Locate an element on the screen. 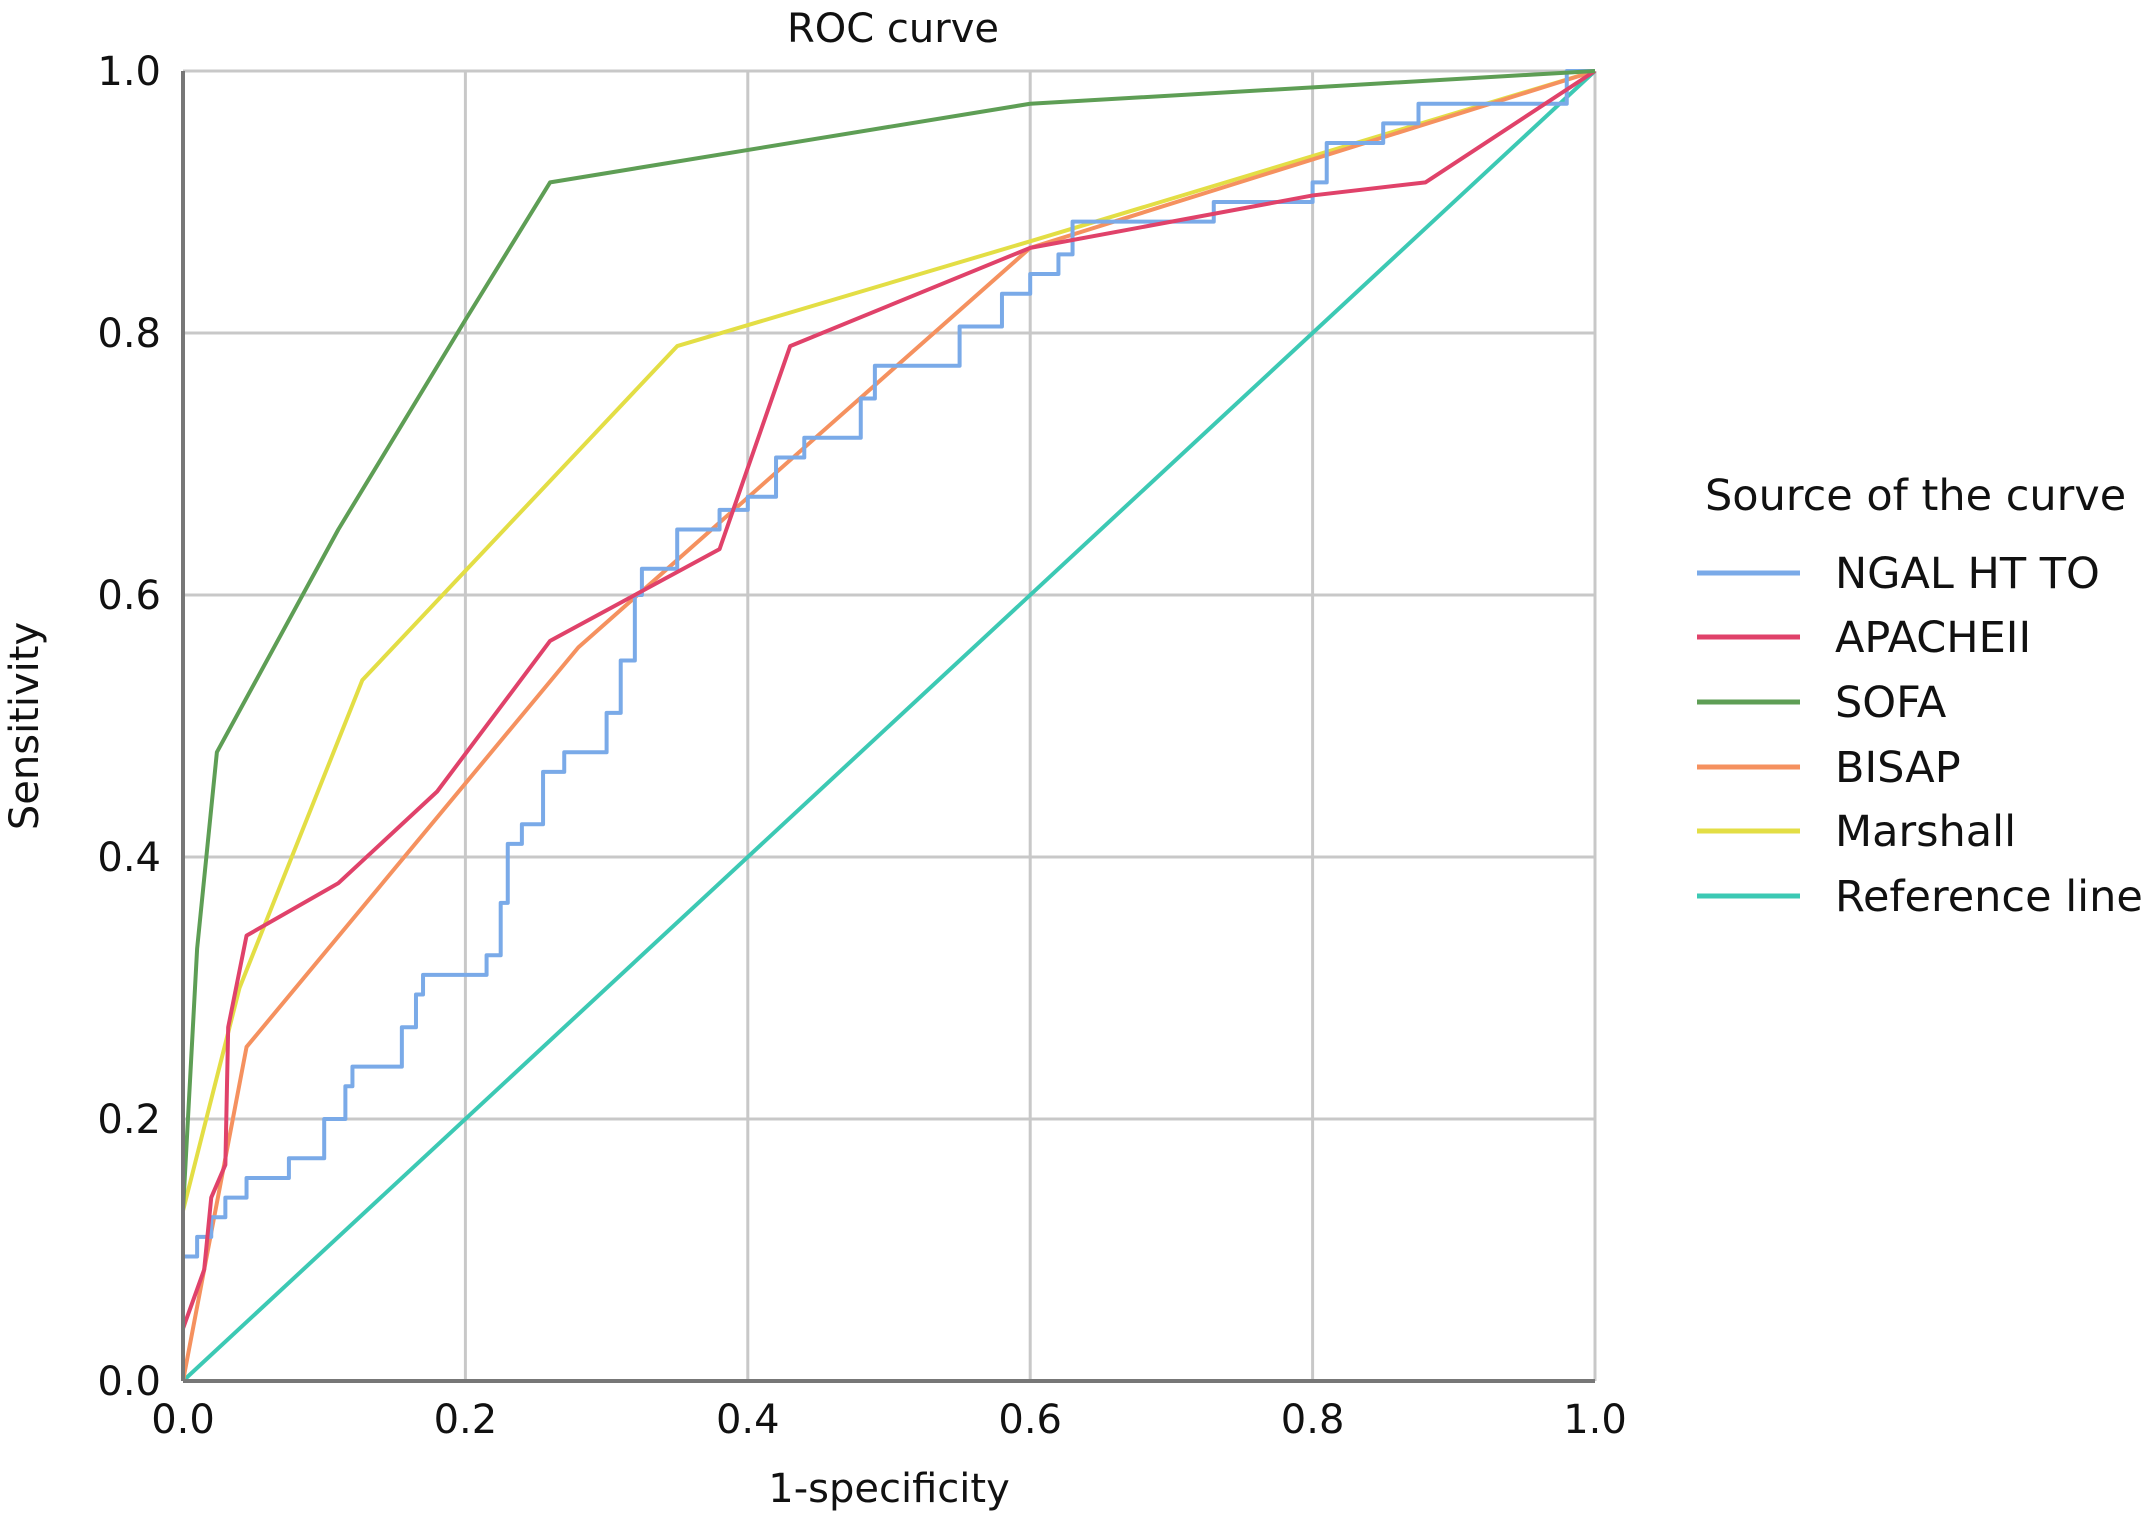 The height and width of the screenshot is (1516, 2143). legend-item: BISAP is located at coordinates (1829, 768).